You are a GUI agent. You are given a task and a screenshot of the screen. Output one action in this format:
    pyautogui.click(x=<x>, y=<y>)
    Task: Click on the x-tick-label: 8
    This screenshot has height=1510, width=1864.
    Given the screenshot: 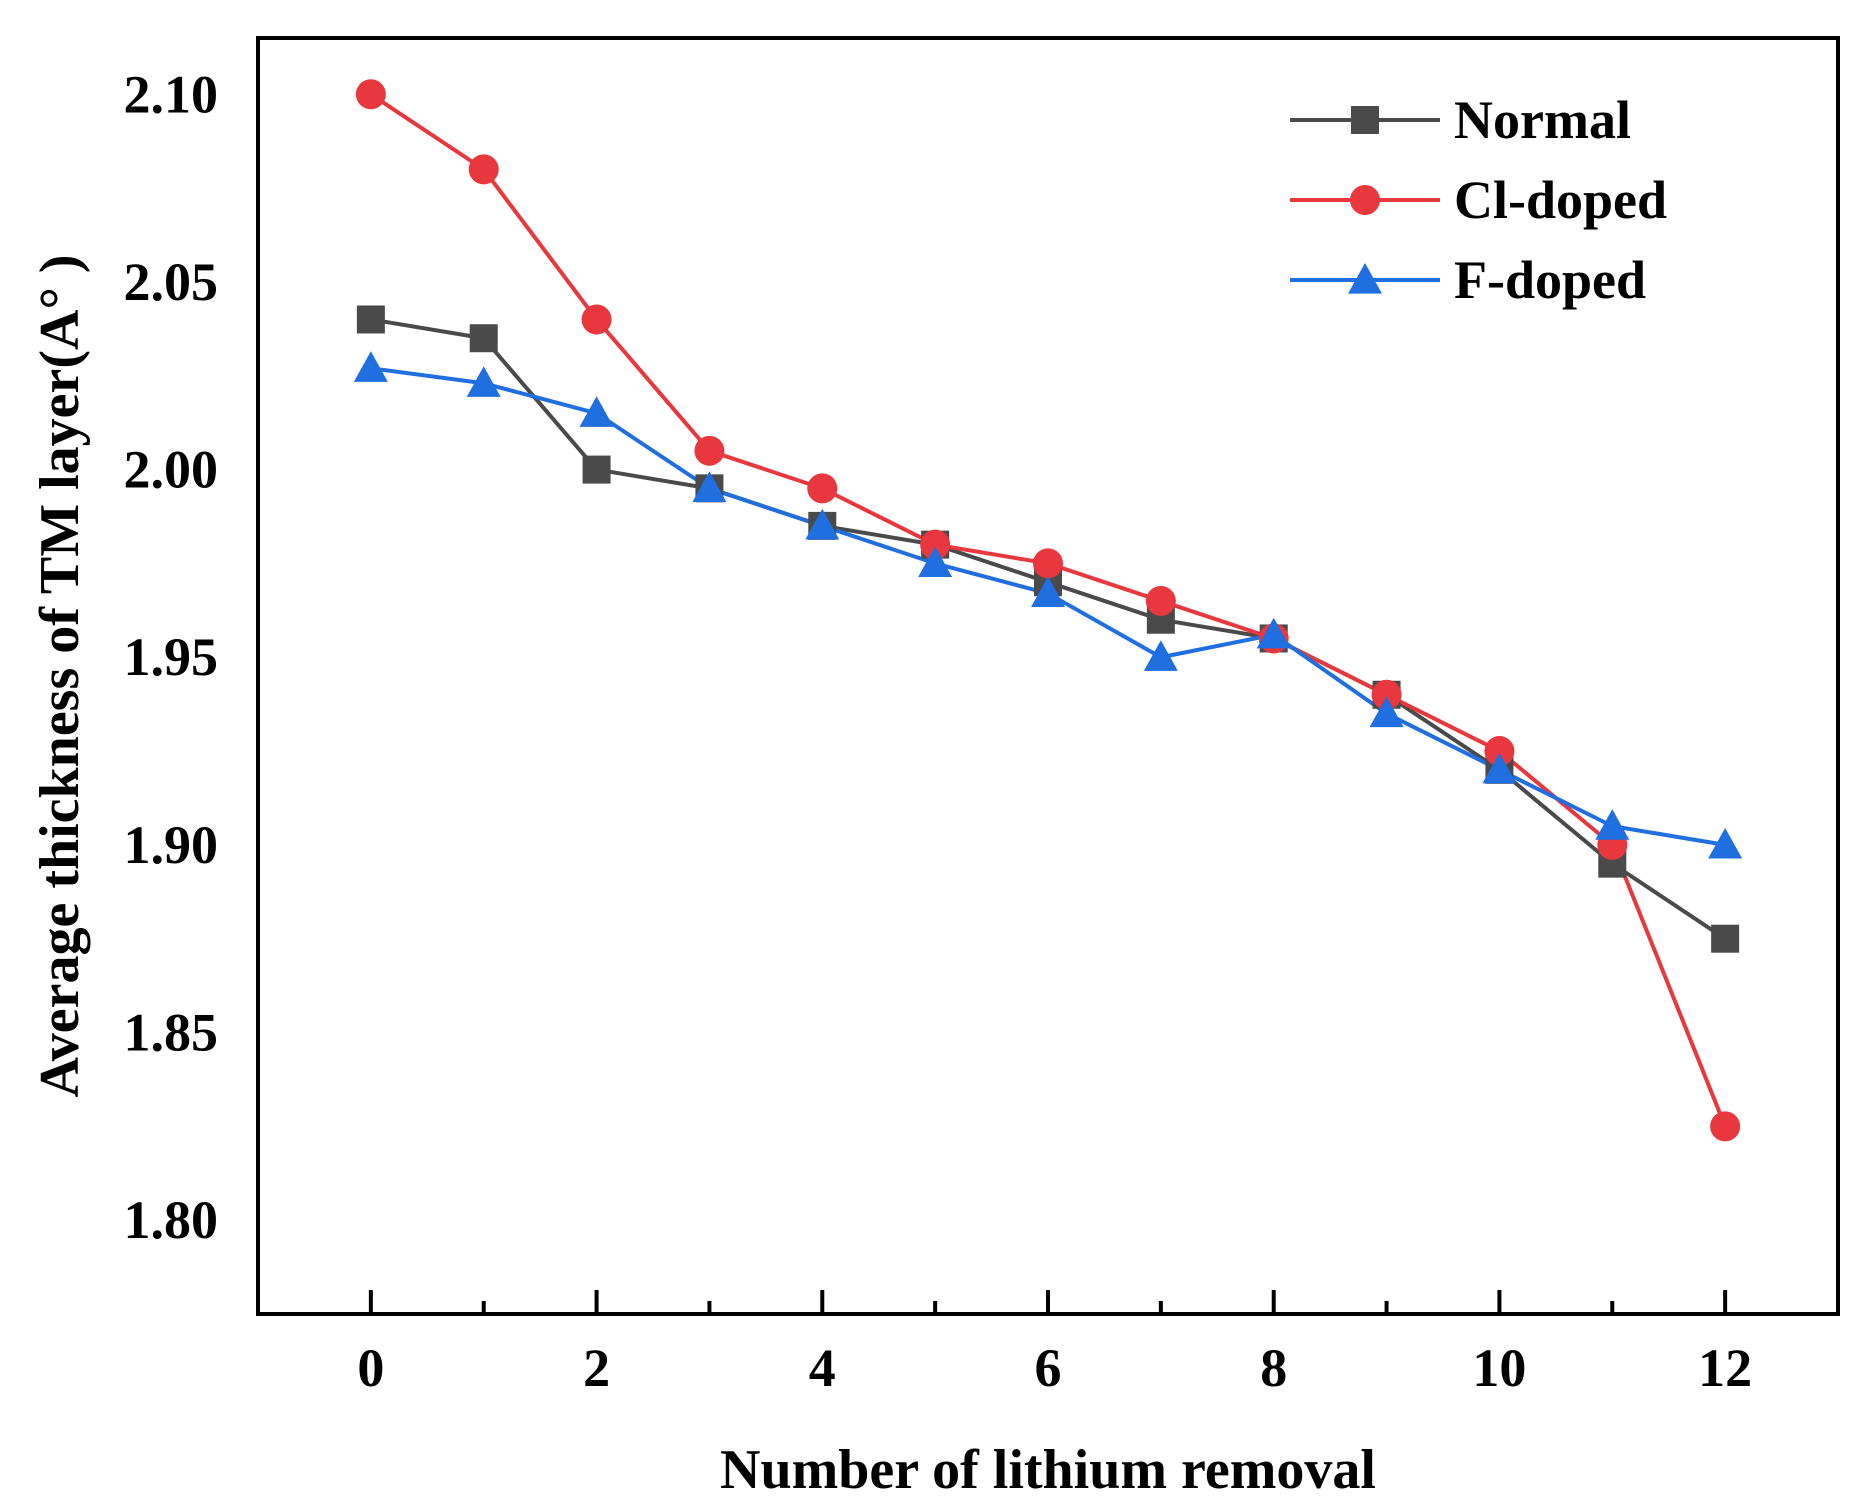 What is the action you would take?
    pyautogui.click(x=1273, y=1368)
    